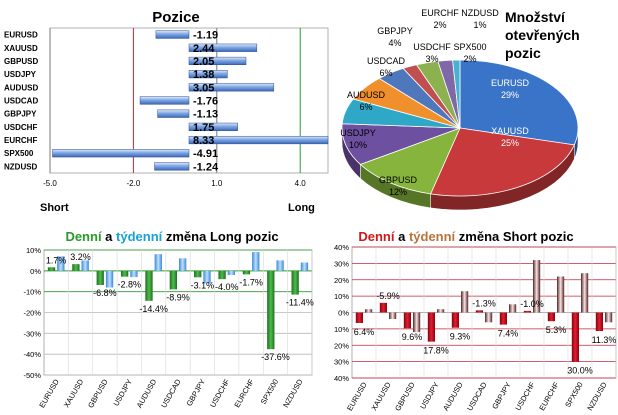 The width and height of the screenshot is (618, 415). What do you see at coordinates (532, 304) in the screenshot?
I see `change-value-label: -1.0%` at bounding box center [532, 304].